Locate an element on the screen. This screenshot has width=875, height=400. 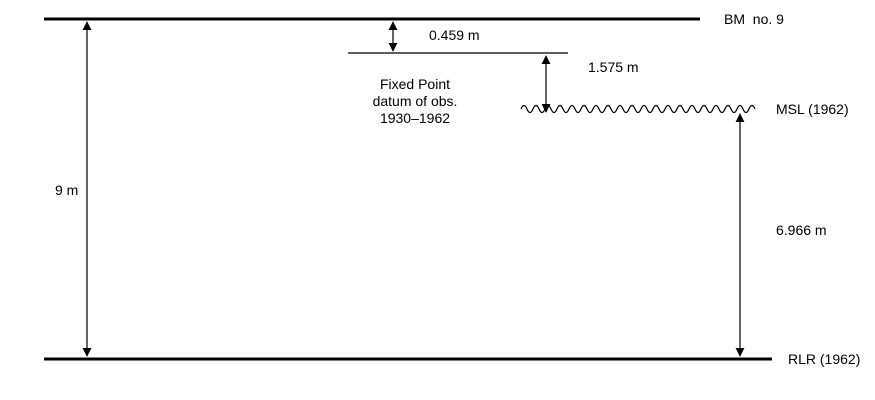
fixed-point-label-line-1: Fixed Point is located at coordinates (415, 84).